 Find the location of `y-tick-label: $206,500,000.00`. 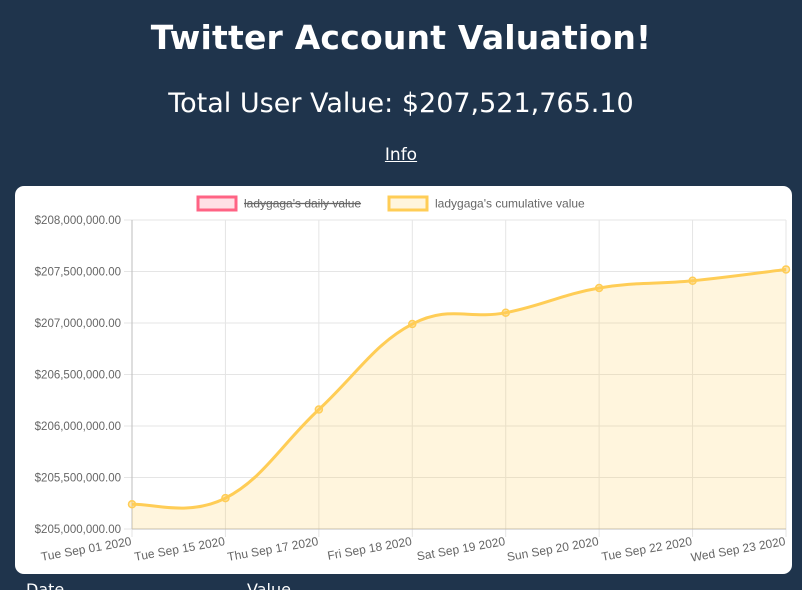

y-tick-label: $206,500,000.00 is located at coordinates (78, 376).